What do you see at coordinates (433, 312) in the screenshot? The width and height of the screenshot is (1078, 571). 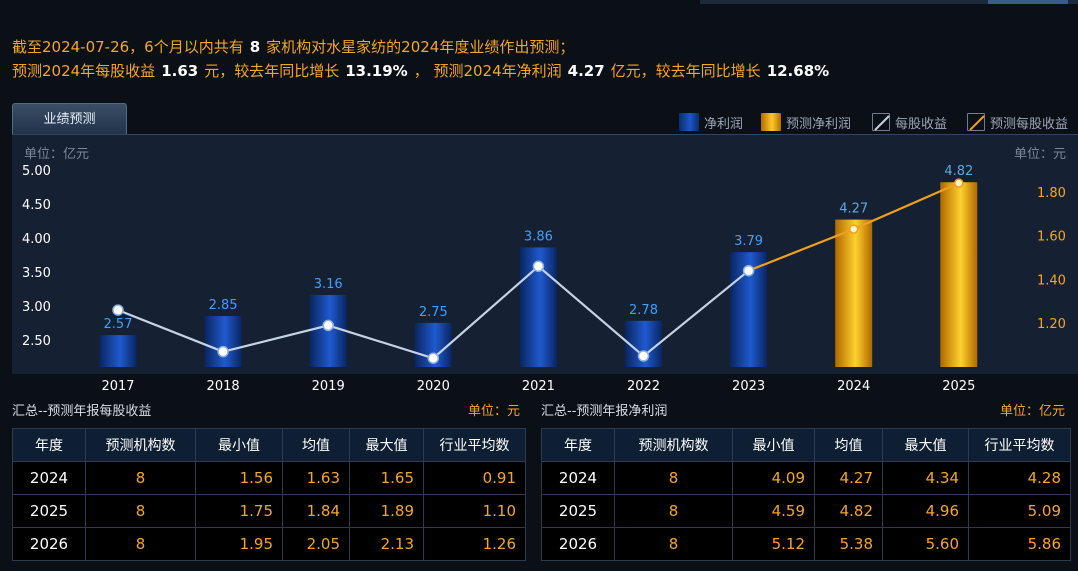 I see `bar-value-label: 2.75` at bounding box center [433, 312].